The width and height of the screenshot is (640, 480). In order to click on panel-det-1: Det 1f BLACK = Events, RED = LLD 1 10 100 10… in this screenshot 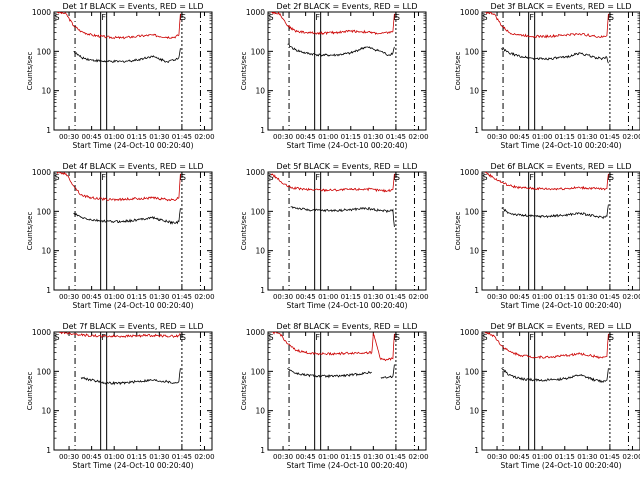, I will do `click(120, 76)`.